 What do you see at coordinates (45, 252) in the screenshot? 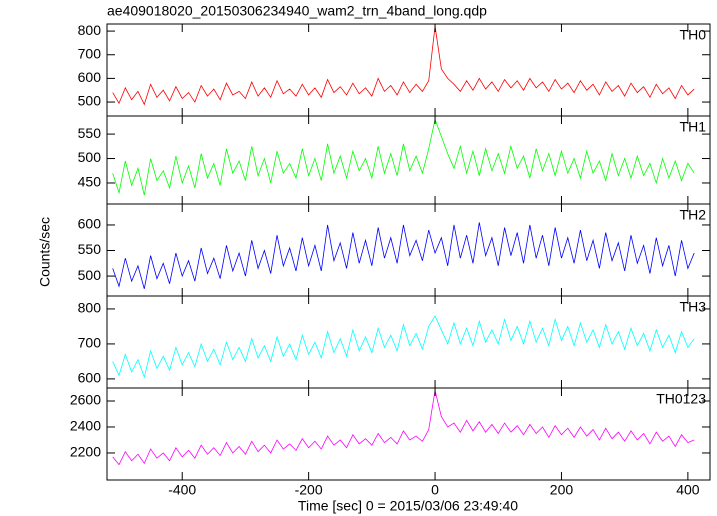
I see `y-axis-label: Counts/sec` at bounding box center [45, 252].